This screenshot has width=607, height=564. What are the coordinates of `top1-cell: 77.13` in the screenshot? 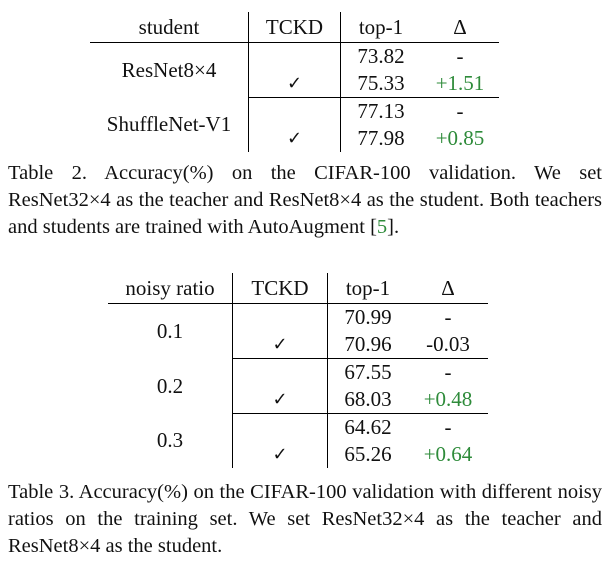 It's located at (381, 111).